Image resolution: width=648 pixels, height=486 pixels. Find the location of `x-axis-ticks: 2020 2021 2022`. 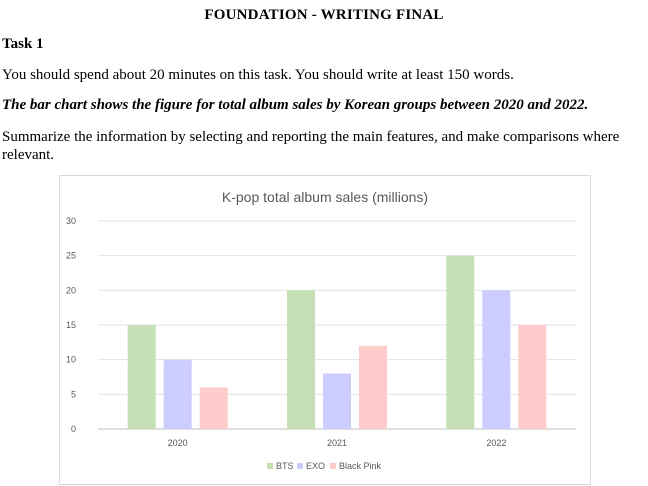

x-axis-ticks: 2020 2021 2022 is located at coordinates (337, 443).